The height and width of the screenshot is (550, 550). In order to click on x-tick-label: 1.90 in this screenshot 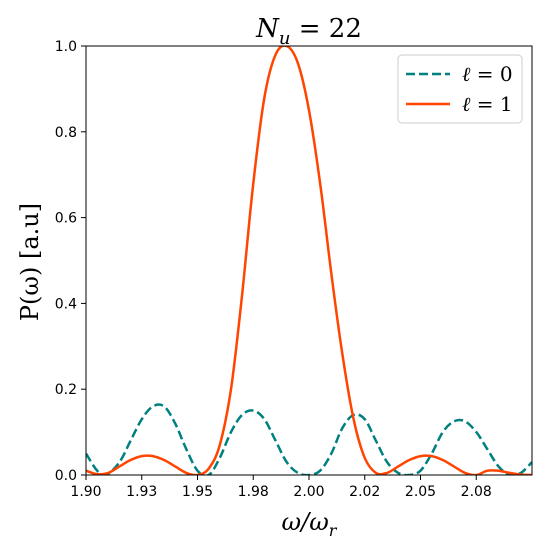, I will do `click(85, 492)`.